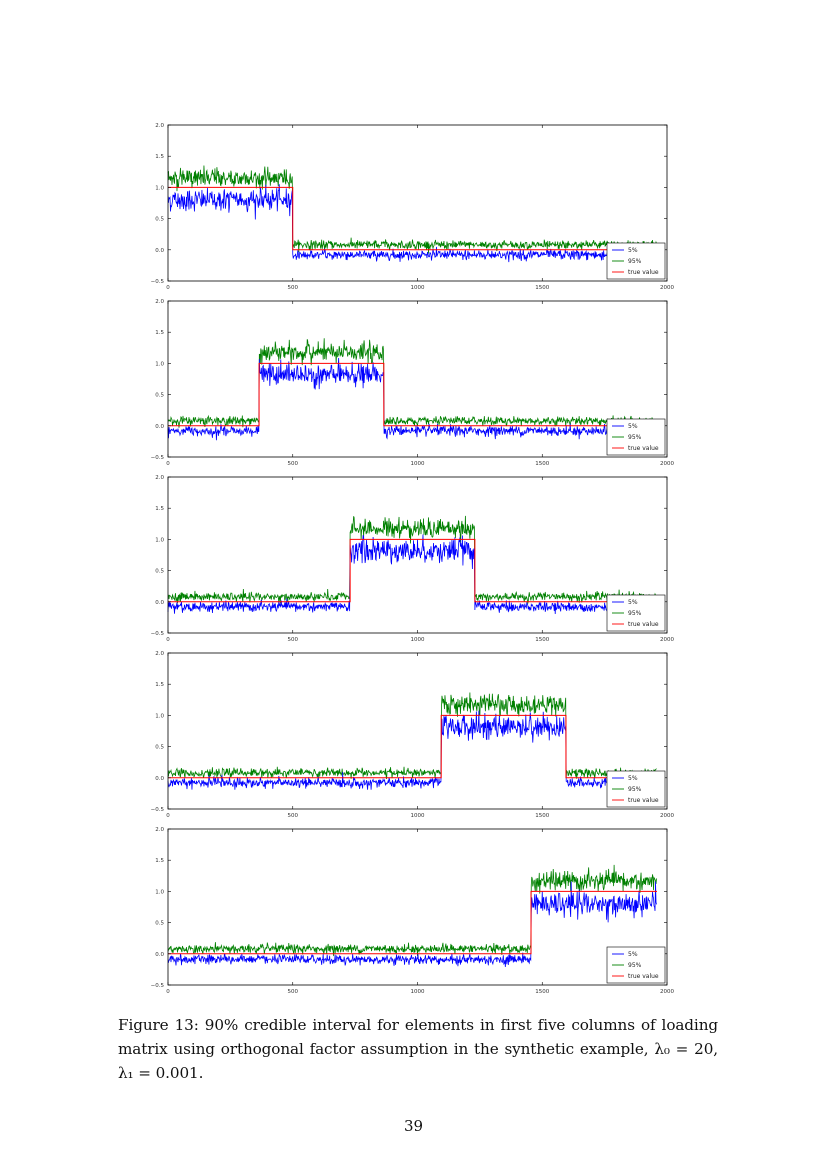 The image size is (827, 1169). I want to click on axes-frame, so click(417, 203).